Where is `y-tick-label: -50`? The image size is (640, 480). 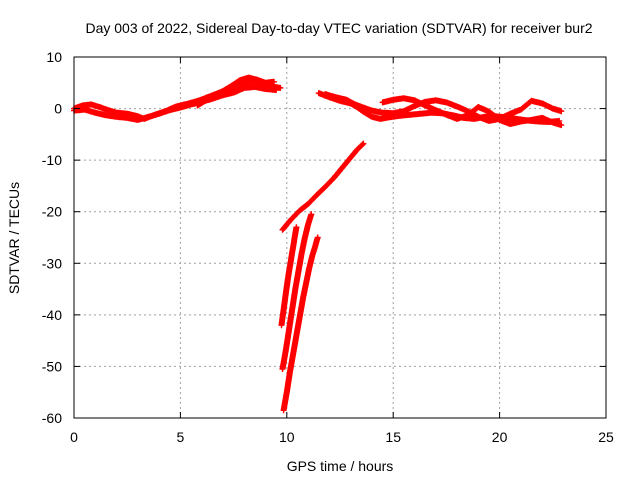 y-tick-label: -50 is located at coordinates (52, 366).